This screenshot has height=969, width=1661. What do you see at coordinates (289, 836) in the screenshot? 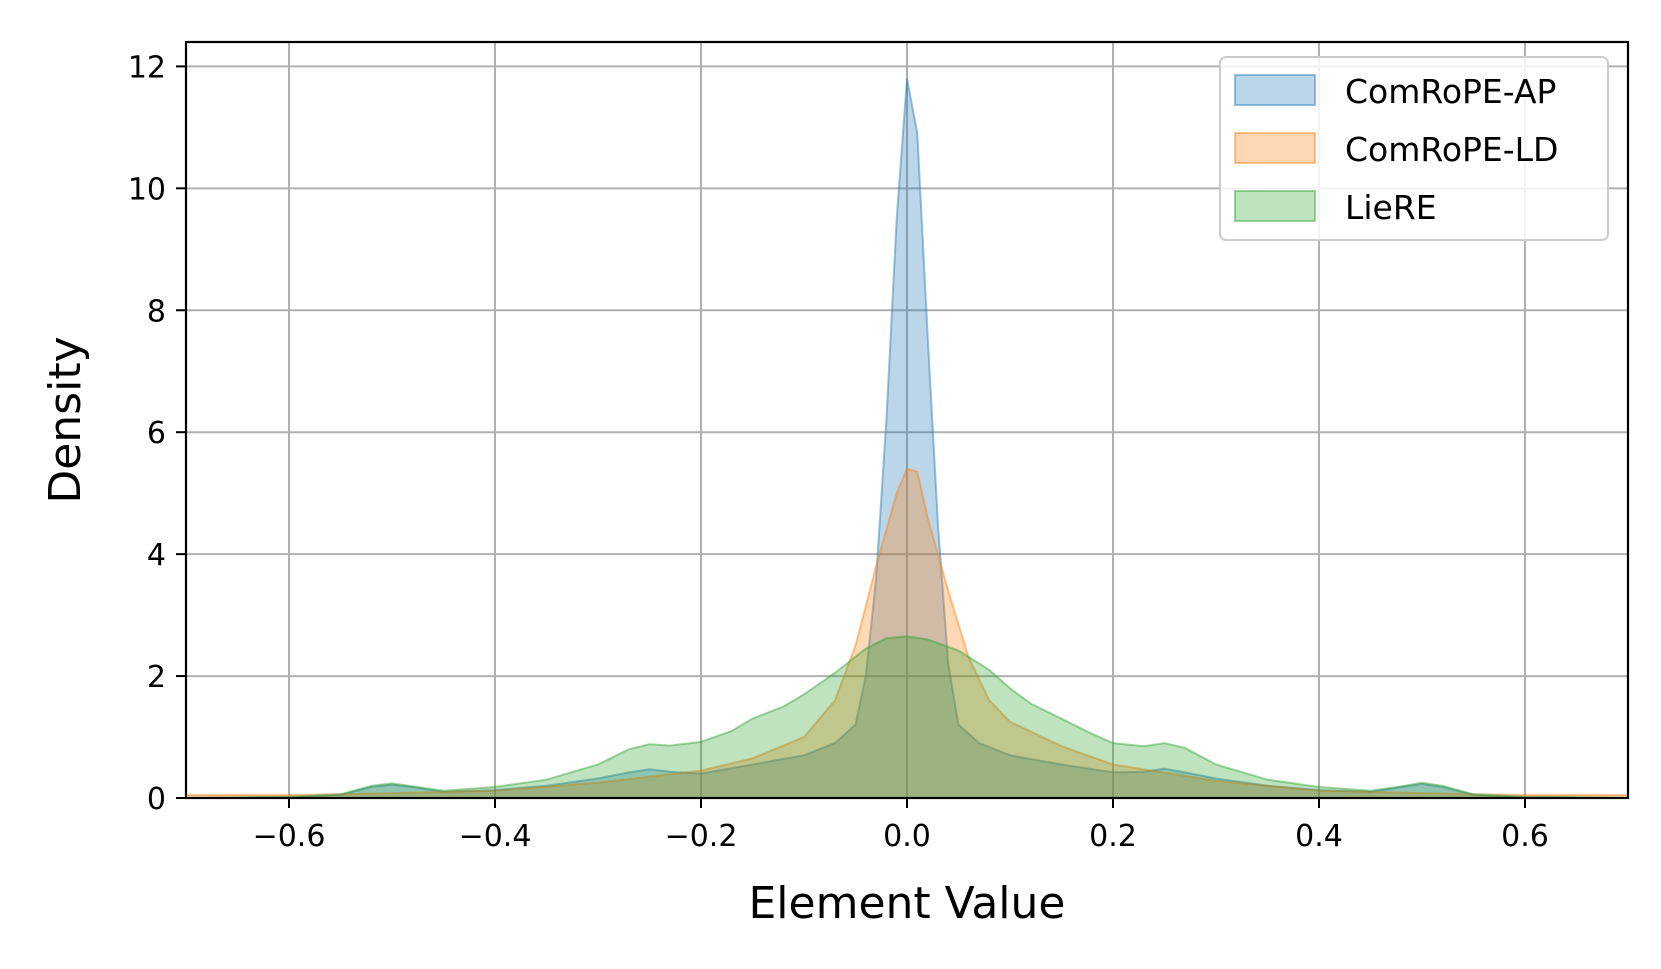
I see `x-tick-label: −0.6` at bounding box center [289, 836].